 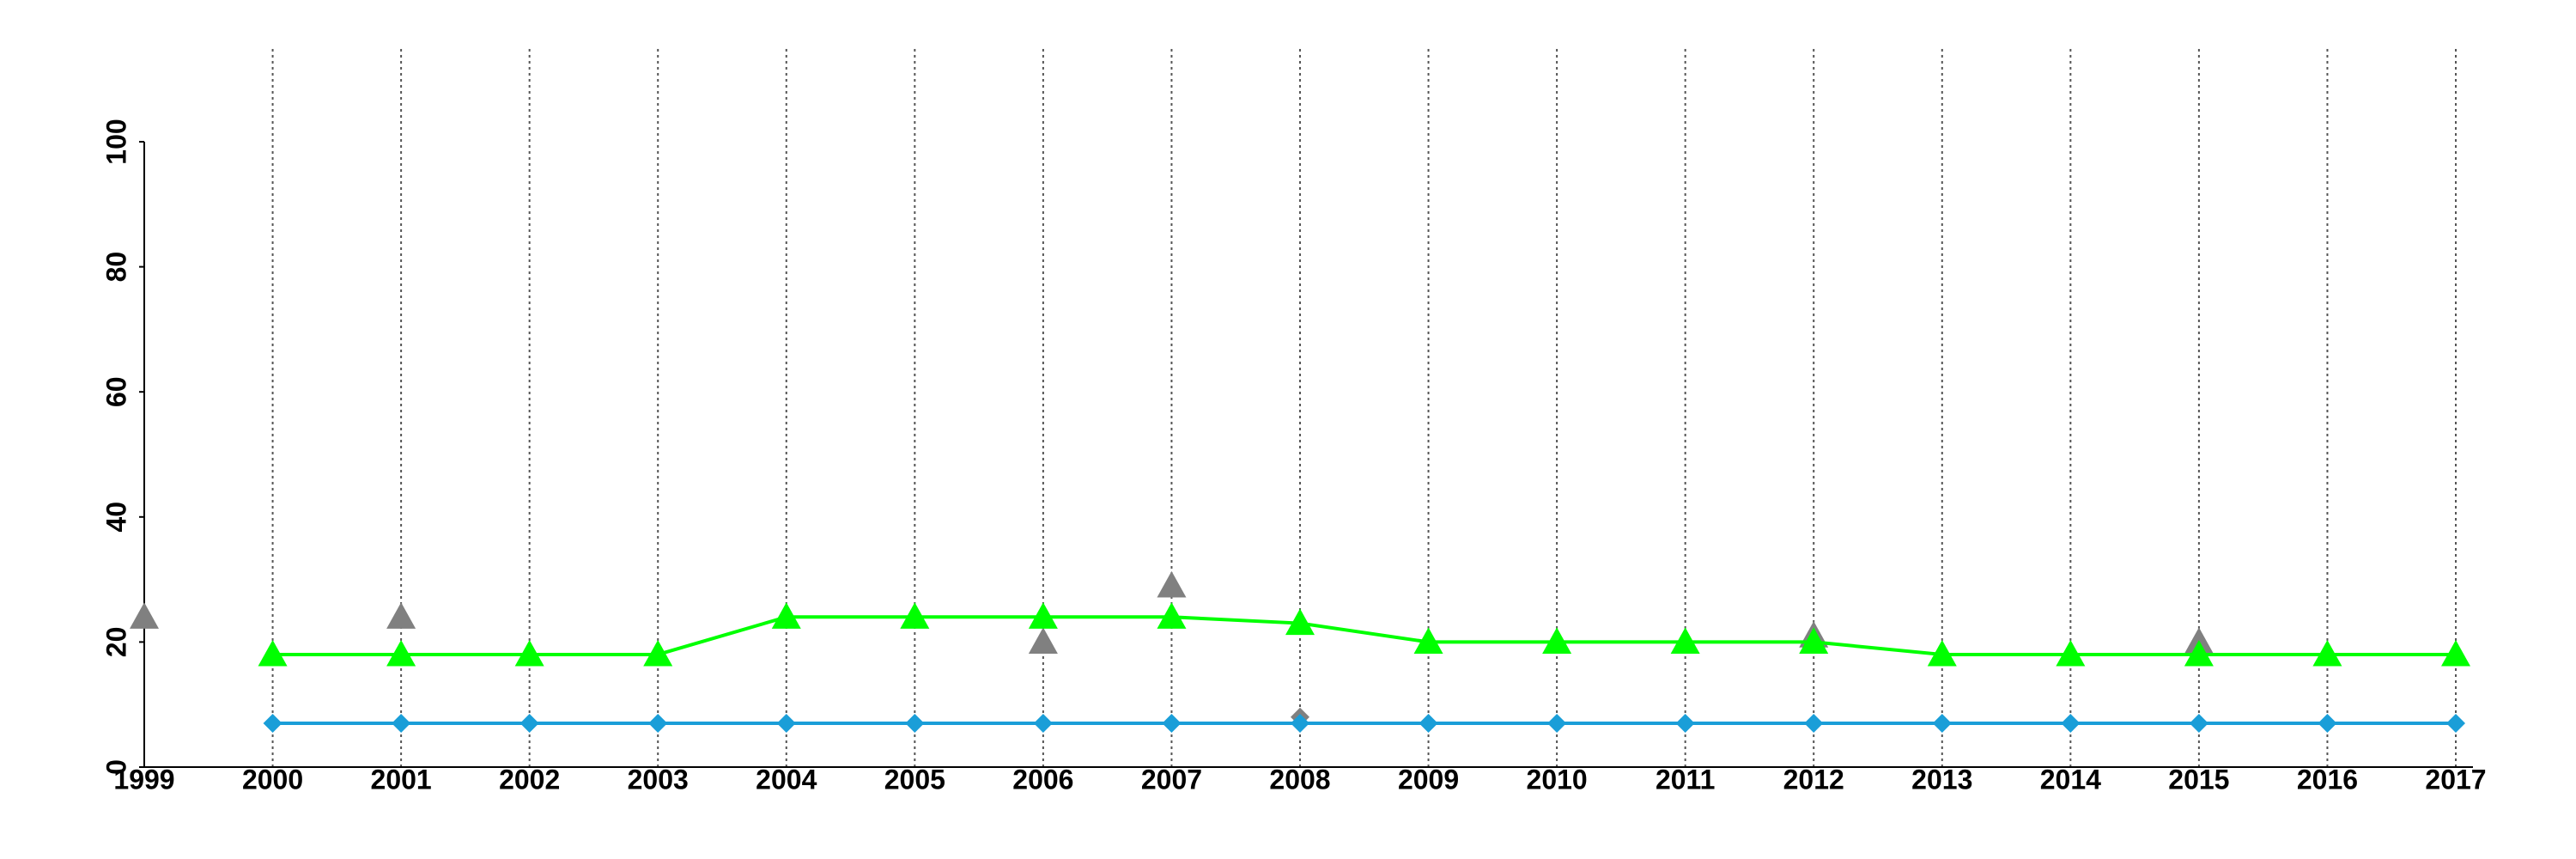 What do you see at coordinates (401, 780) in the screenshot?
I see `x-tick-label: 2001` at bounding box center [401, 780].